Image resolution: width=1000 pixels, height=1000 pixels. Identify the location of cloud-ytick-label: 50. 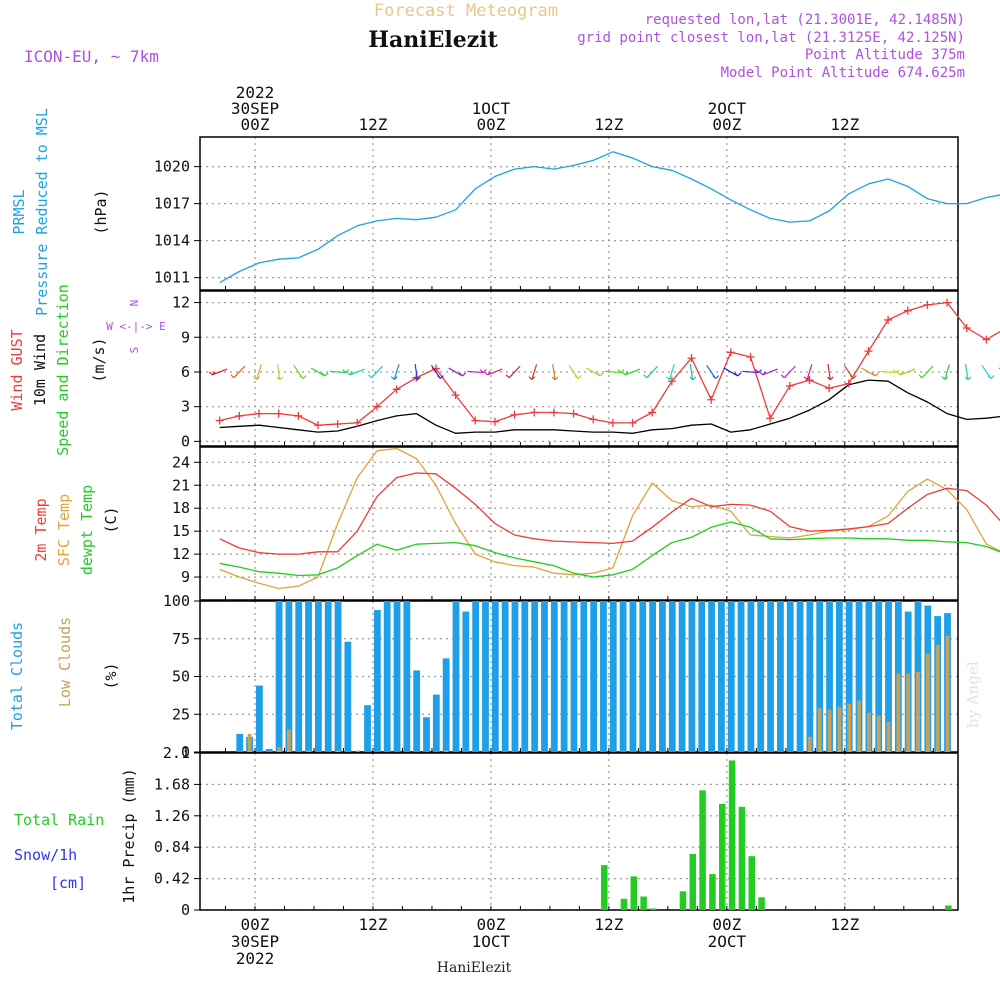
(181, 677).